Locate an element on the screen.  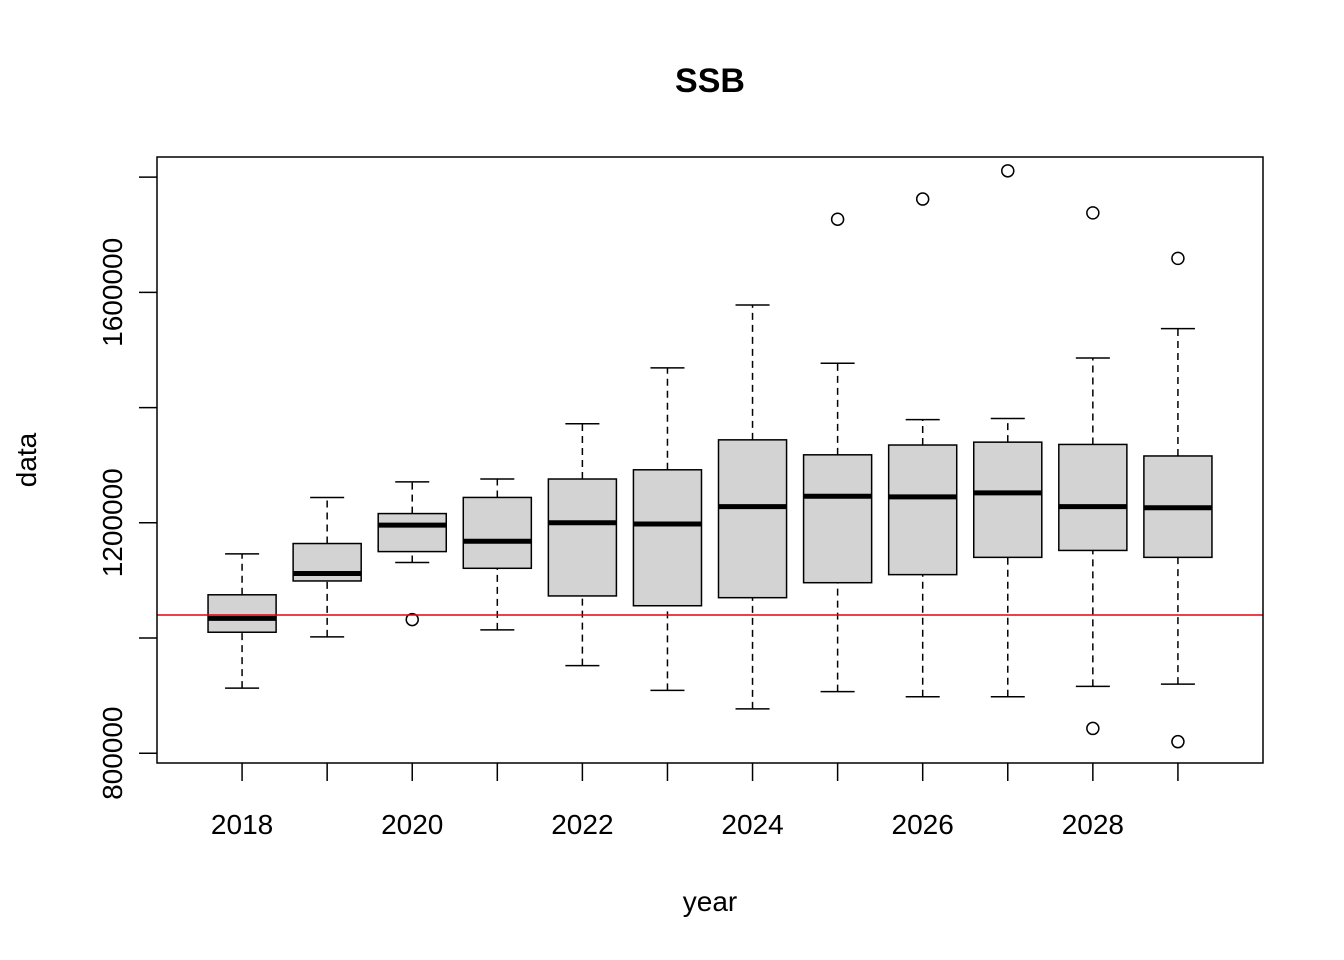
box-2018 is located at coordinates (242, 621).